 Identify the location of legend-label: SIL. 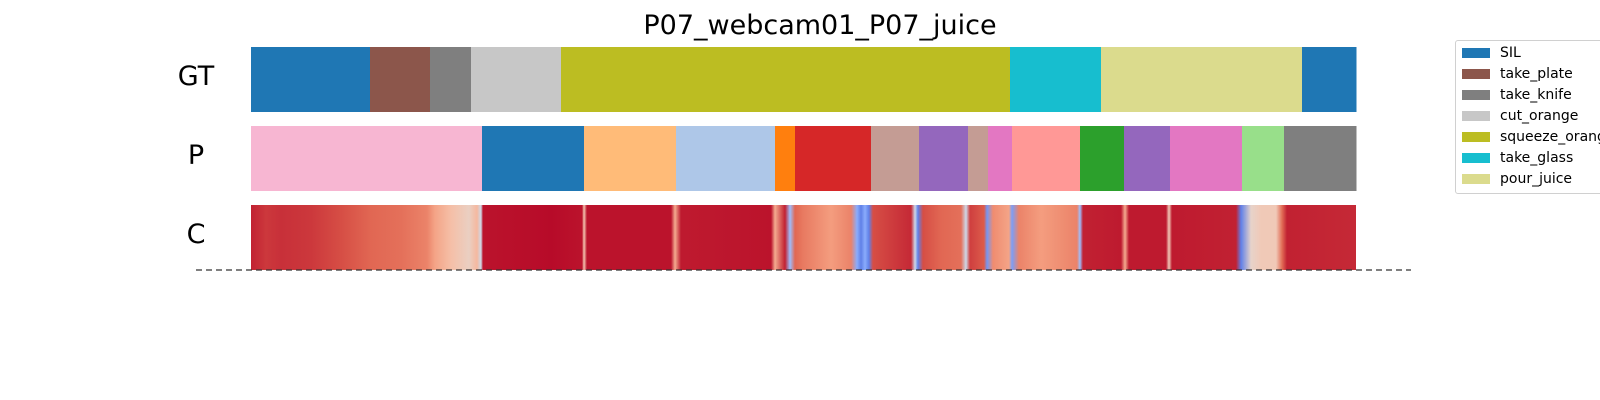
(1510, 53).